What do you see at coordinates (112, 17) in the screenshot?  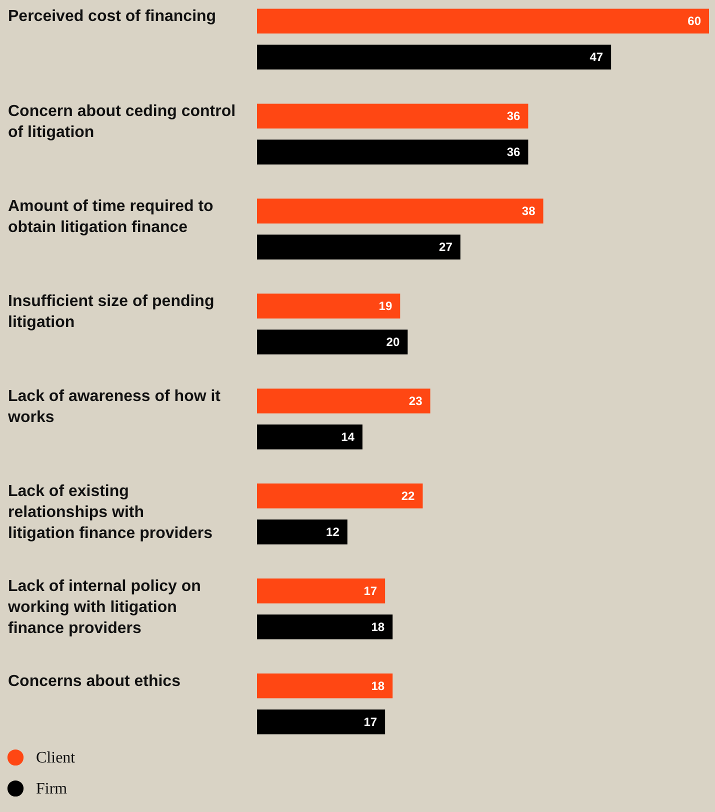 I see `y-tick-label: Perceived cost of financing` at bounding box center [112, 17].